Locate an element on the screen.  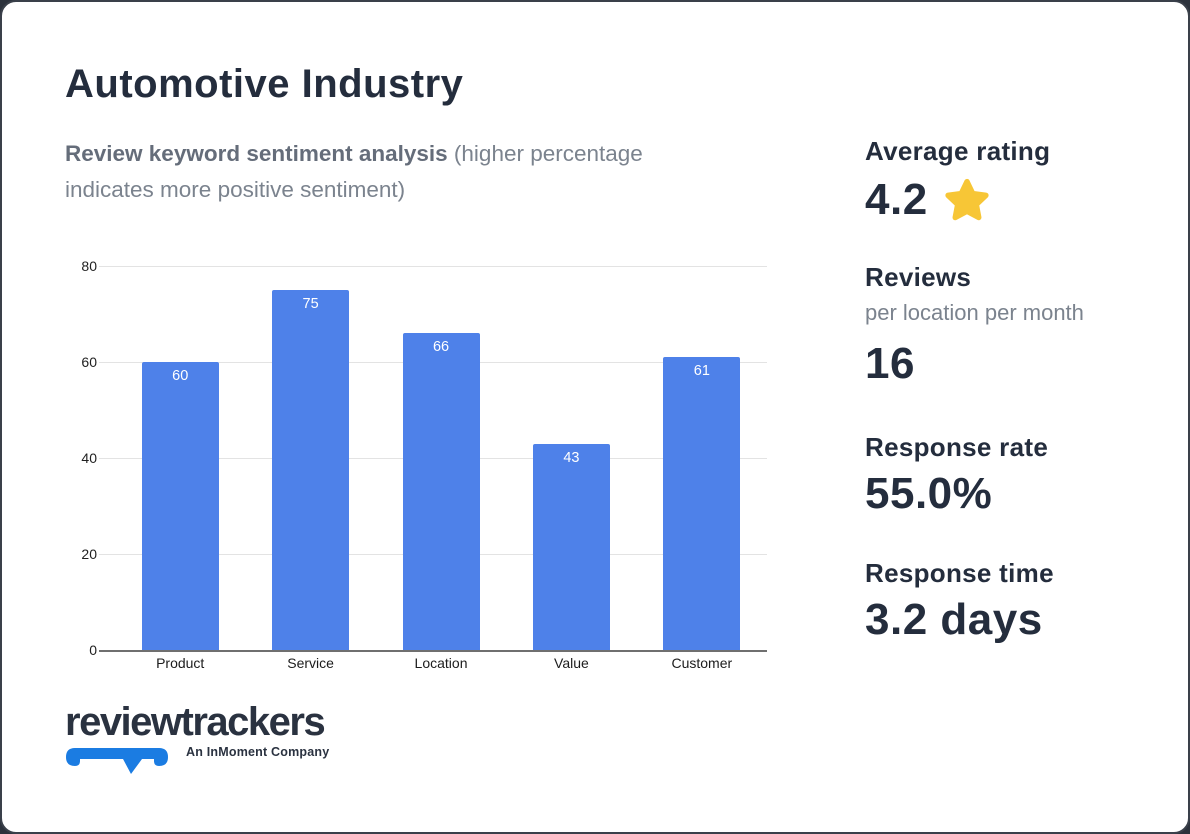
bar-slot: 43 is located at coordinates (571, 458).